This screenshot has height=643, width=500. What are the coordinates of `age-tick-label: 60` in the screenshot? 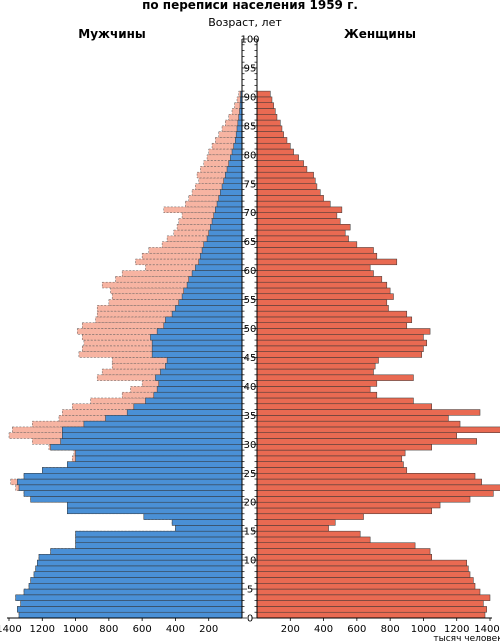 It's located at (250, 271).